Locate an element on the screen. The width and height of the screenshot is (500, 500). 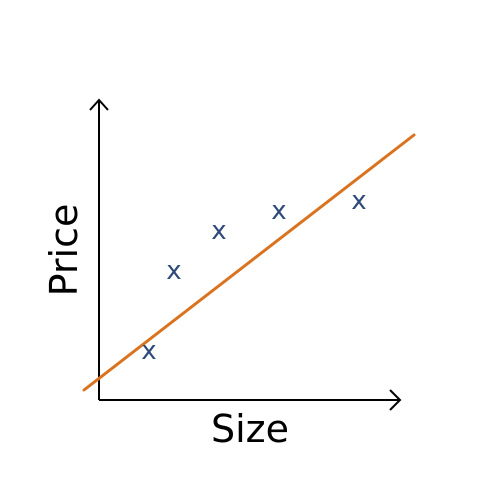
y-axis-label: Price is located at coordinates (64, 250).